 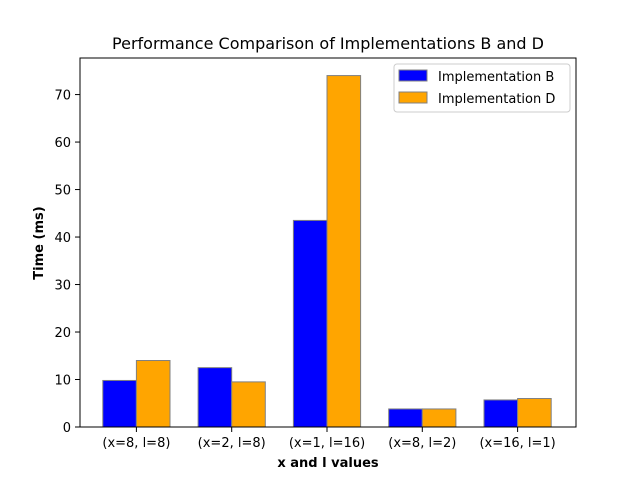 What do you see at coordinates (67, 428) in the screenshot?
I see `y-tick-label: 0` at bounding box center [67, 428].